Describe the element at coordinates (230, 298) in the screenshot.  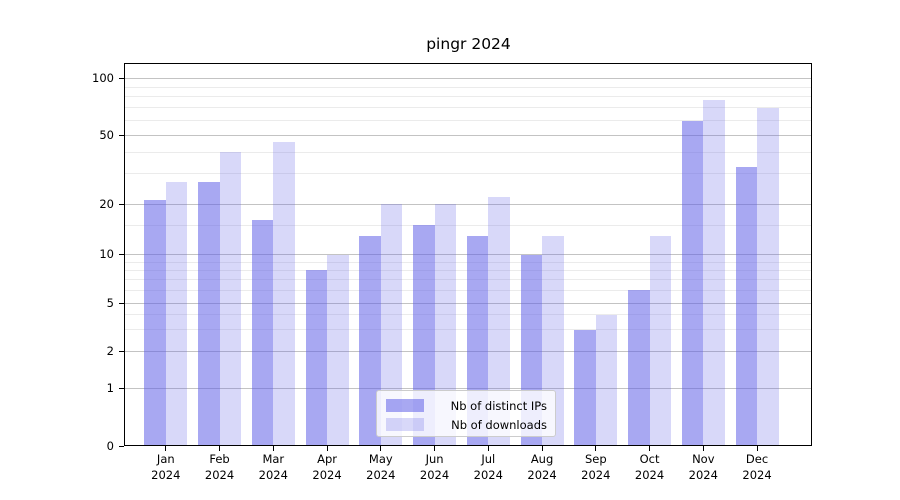
I see `bar-downloads-feb` at that location.